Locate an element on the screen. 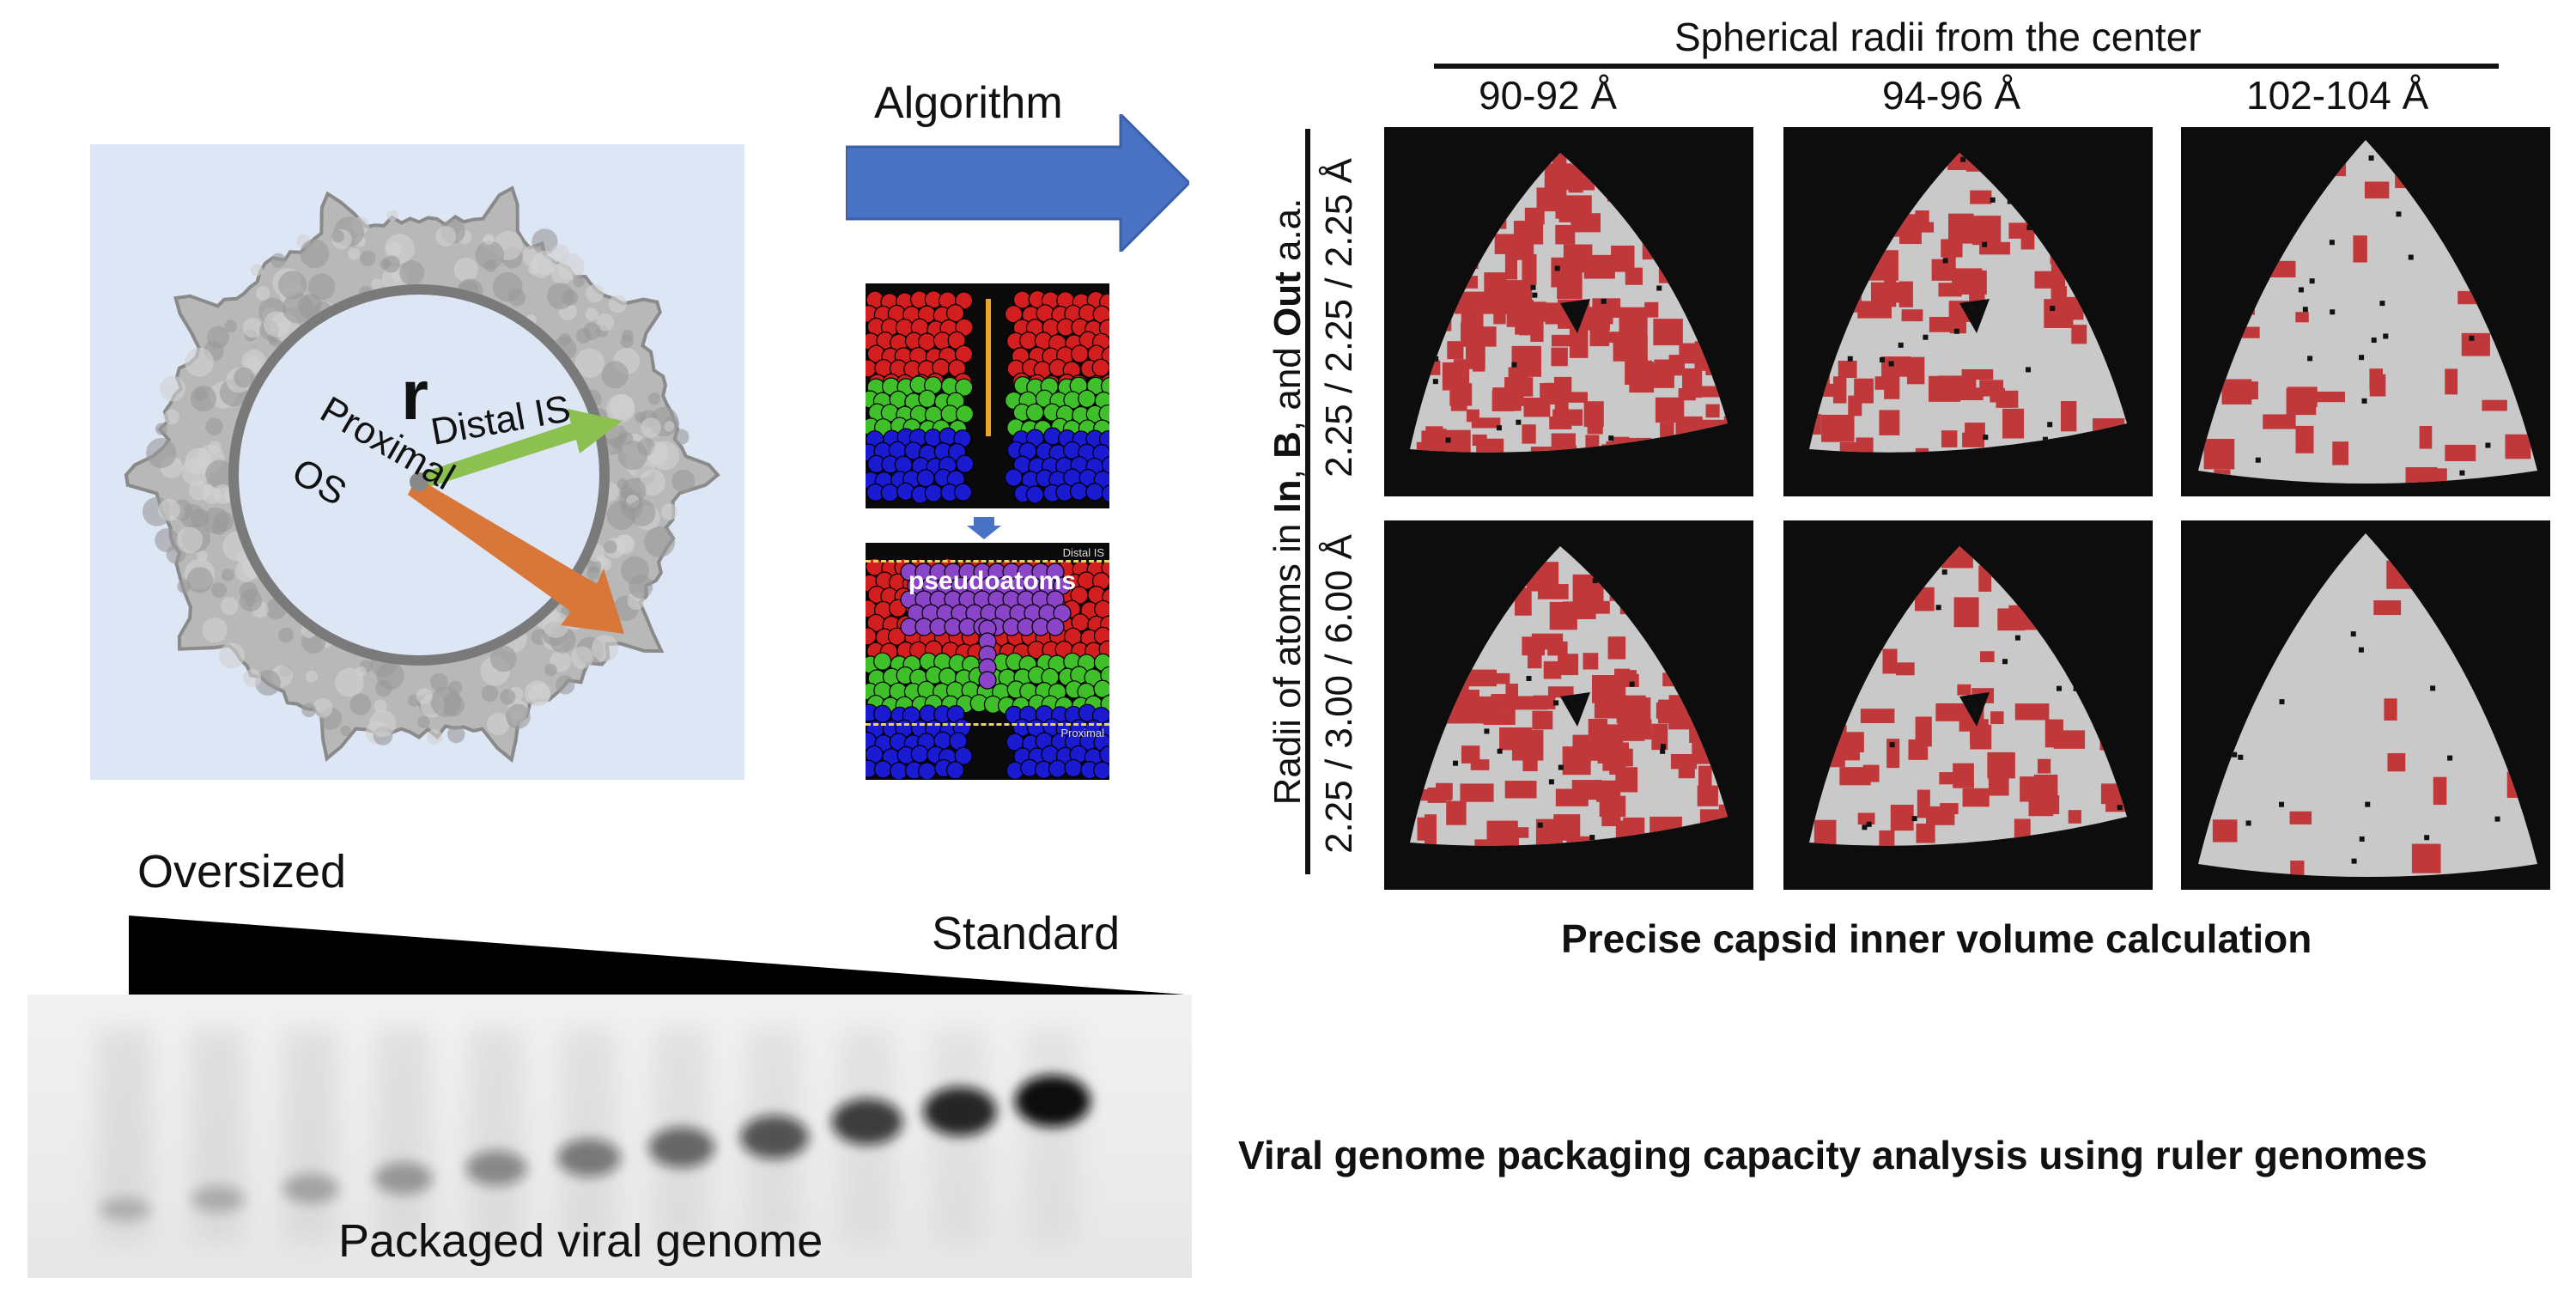 The width and height of the screenshot is (2576, 1302). row-axis-in: In is located at coordinates (1288, 496).